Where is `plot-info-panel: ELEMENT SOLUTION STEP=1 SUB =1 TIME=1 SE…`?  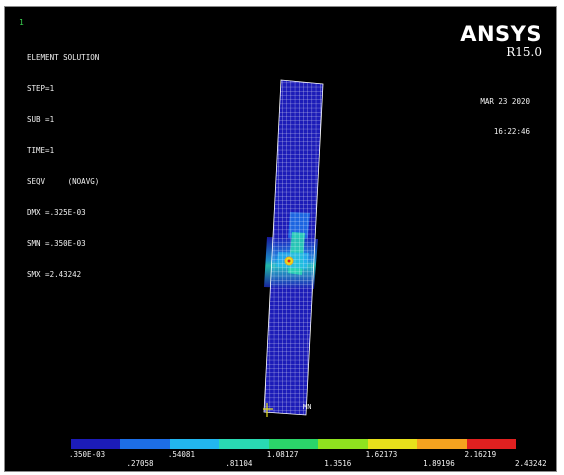
plot-info-panel: ELEMENT SOLUTION STEP=1 SUB =1 TIME=1 SE… is located at coordinates (63, 167).